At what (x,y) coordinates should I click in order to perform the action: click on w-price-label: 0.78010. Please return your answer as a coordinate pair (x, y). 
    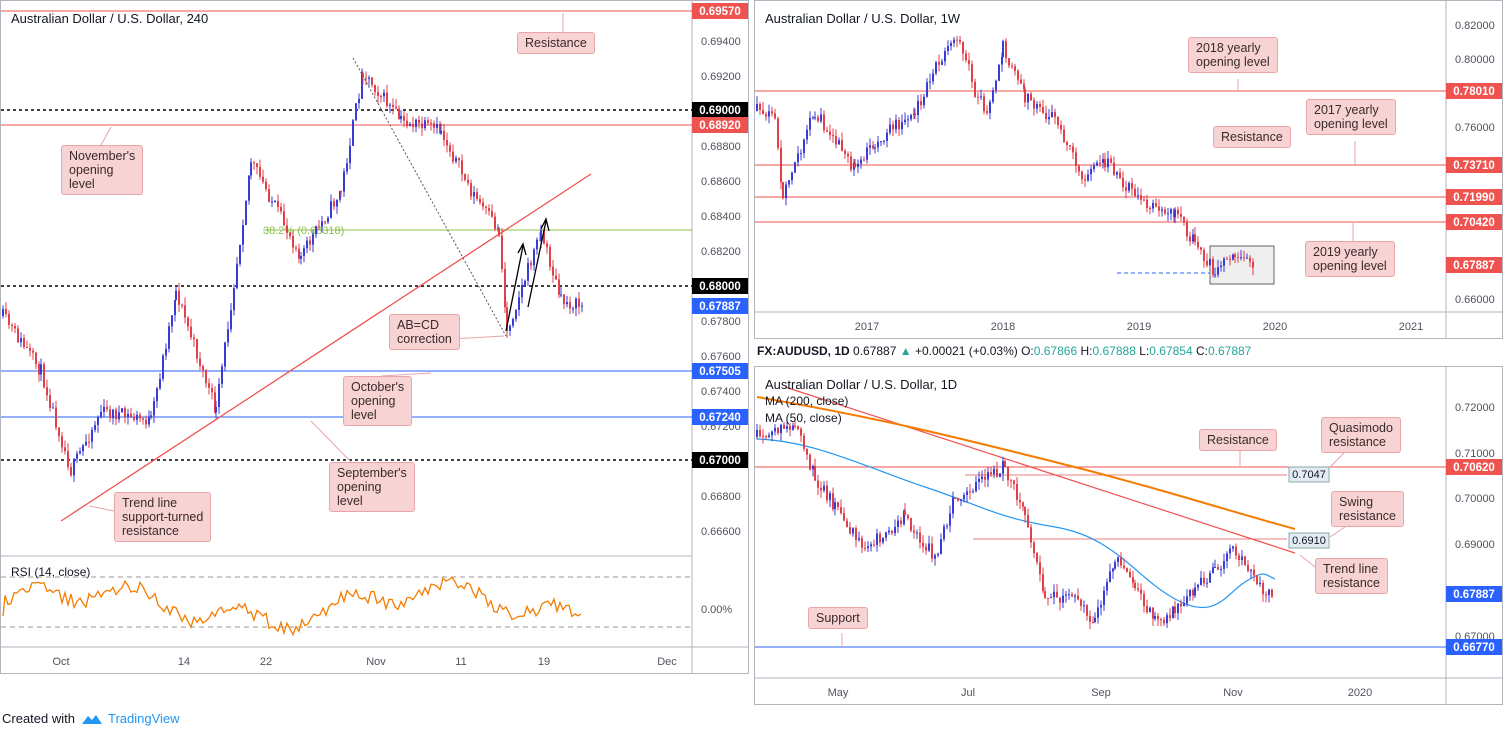
    Looking at the image, I should click on (1474, 92).